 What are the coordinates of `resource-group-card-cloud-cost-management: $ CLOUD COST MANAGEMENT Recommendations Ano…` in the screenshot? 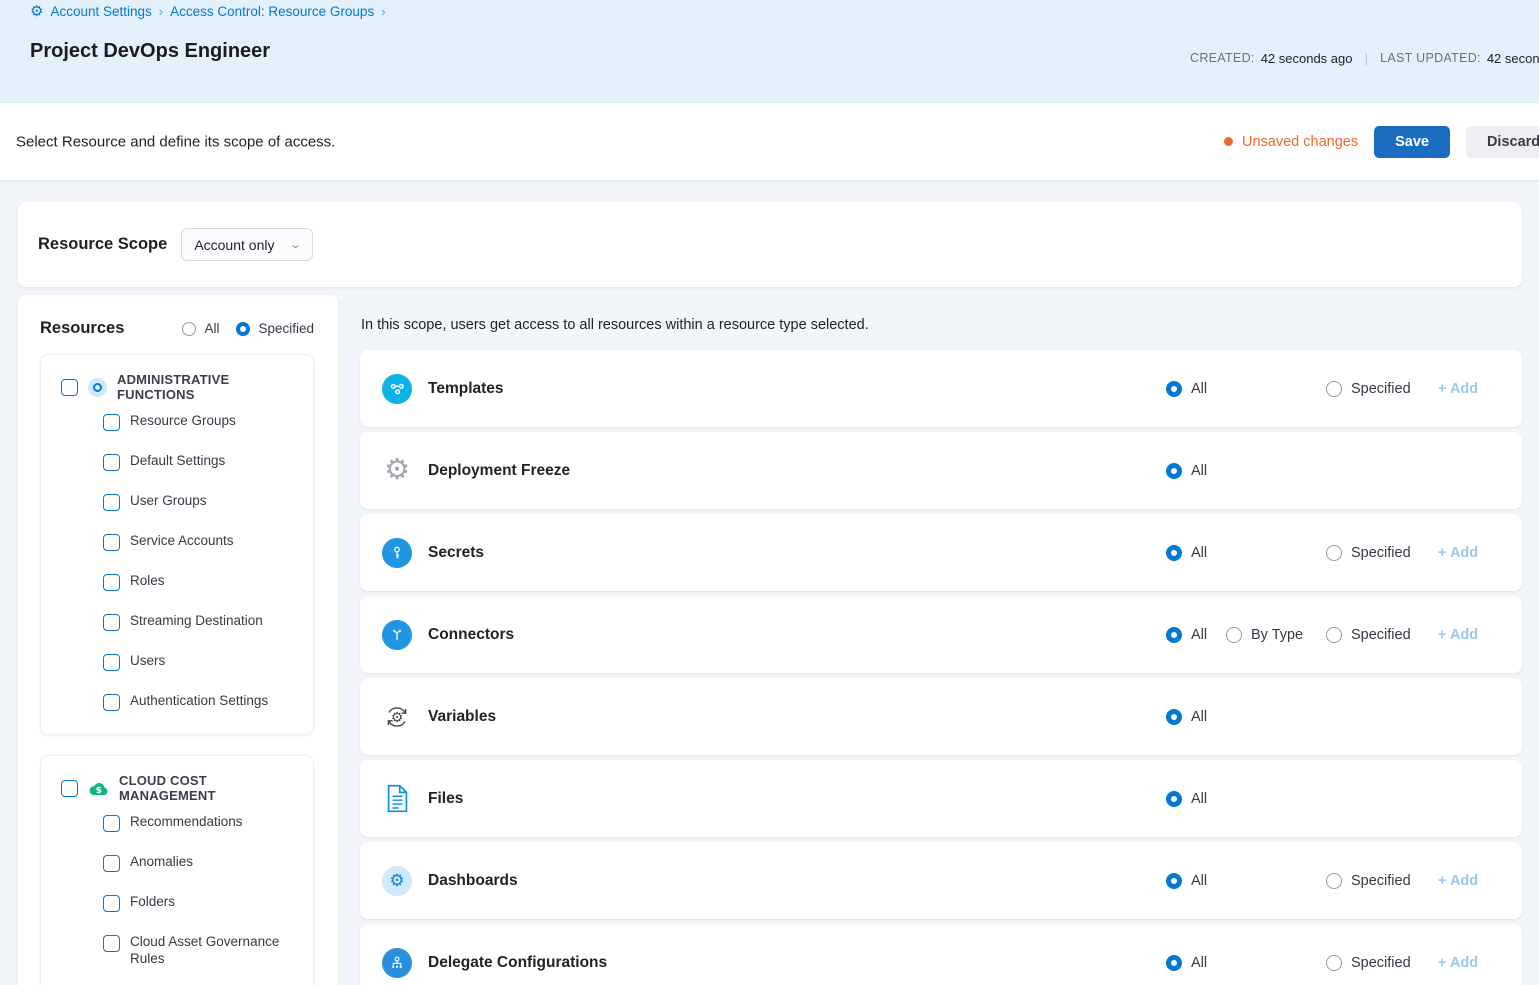 It's located at (177, 870).